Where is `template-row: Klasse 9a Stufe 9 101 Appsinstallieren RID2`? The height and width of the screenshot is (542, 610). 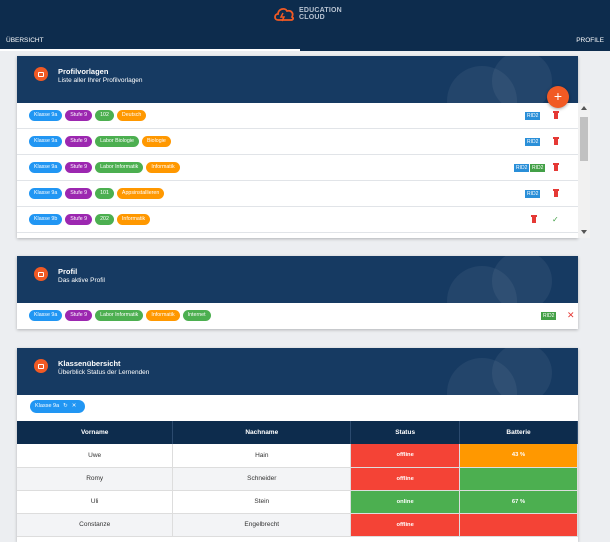 template-row: Klasse 9a Stufe 9 101 Appsinstallieren RID2 is located at coordinates (297, 194).